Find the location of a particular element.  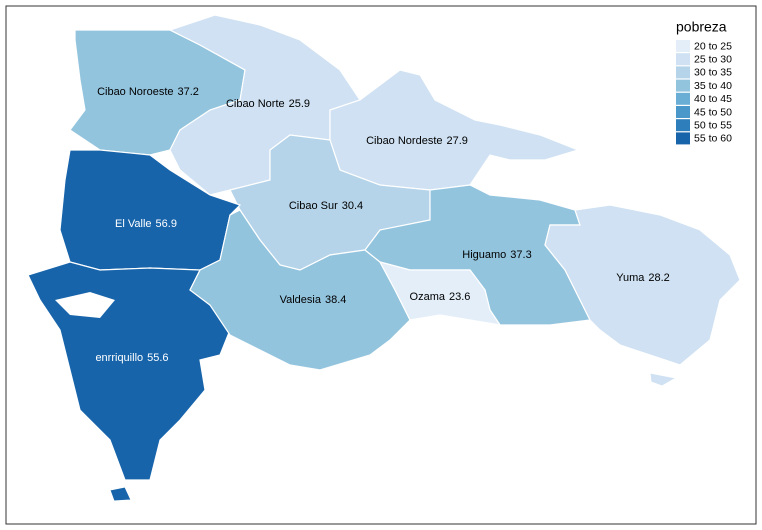

region-label: Cibao Sur 30.4 is located at coordinates (326, 206).